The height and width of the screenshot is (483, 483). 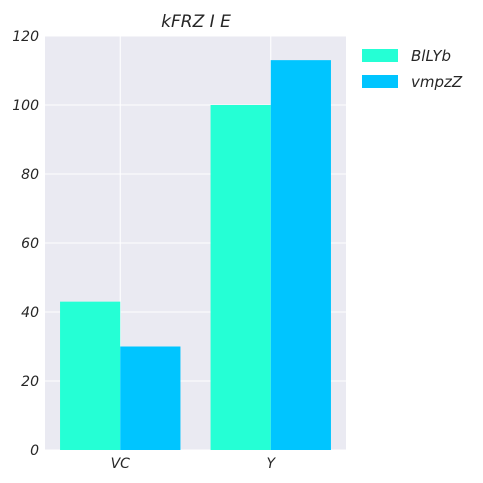 What do you see at coordinates (437, 82) in the screenshot?
I see `legend-label: vmpzZ` at bounding box center [437, 82].